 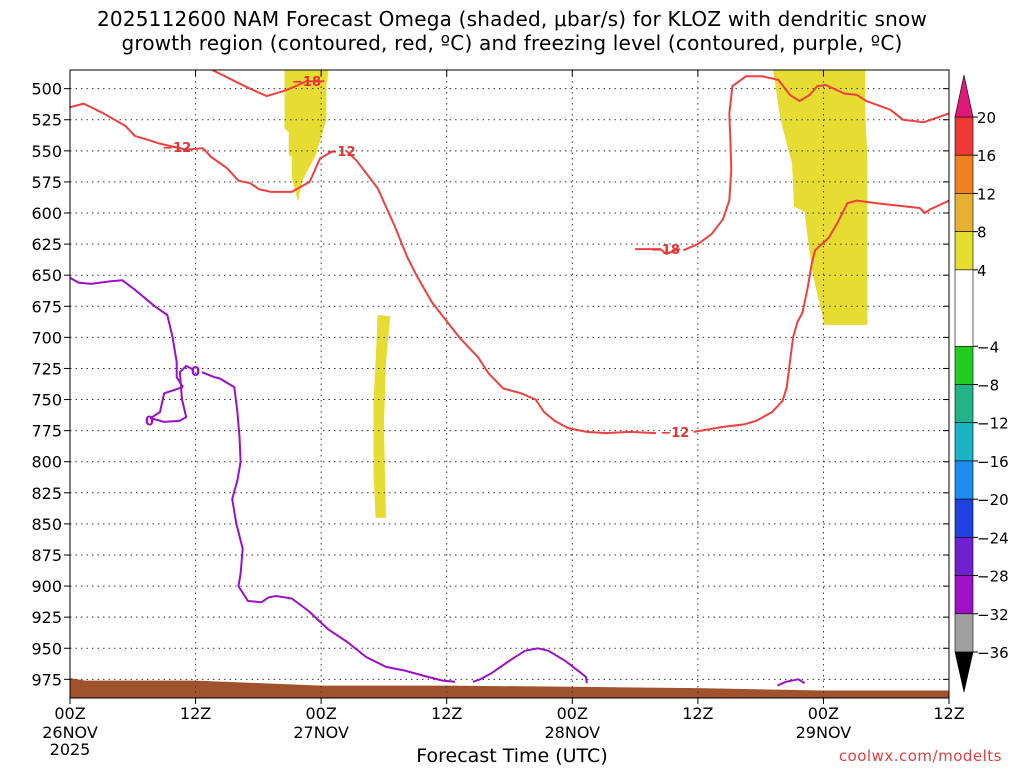 I want to click on x-tick-date: 28NOV, so click(x=572, y=732).